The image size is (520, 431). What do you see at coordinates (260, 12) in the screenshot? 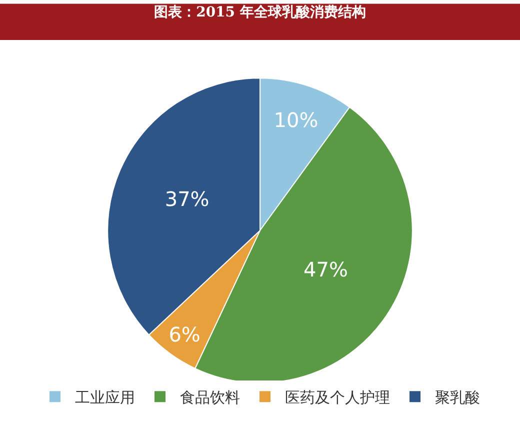
I see `chart-title: 图表：2015 年全球乳酸消费结构` at bounding box center [260, 12].